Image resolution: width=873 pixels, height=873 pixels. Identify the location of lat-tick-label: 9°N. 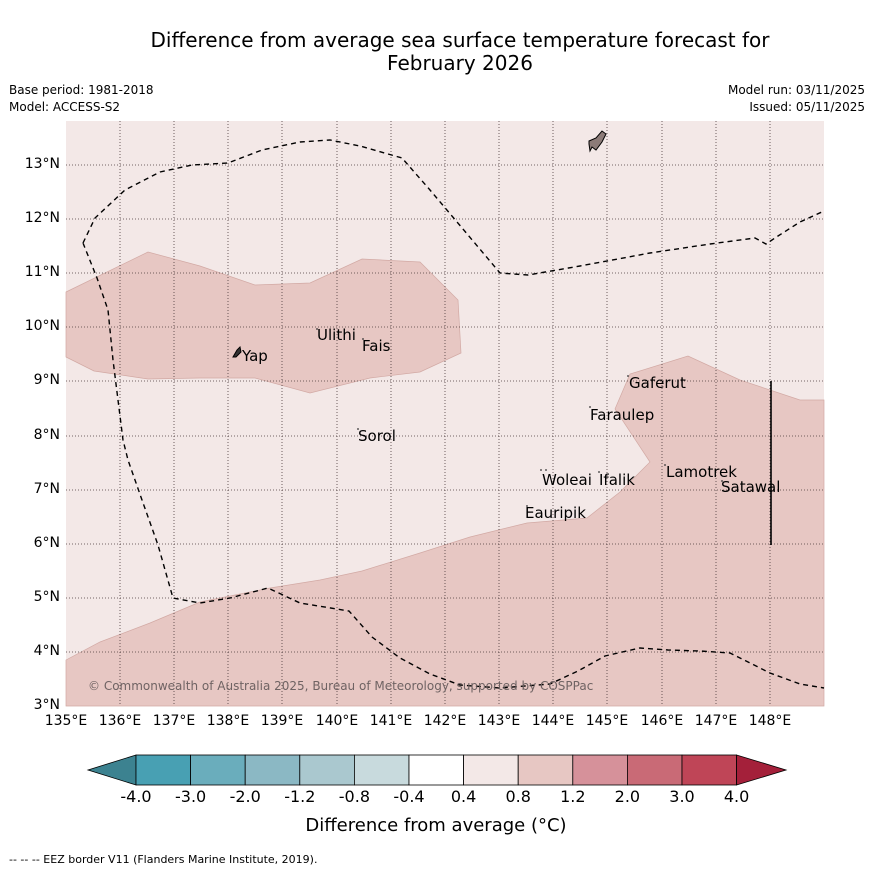
(46, 380).